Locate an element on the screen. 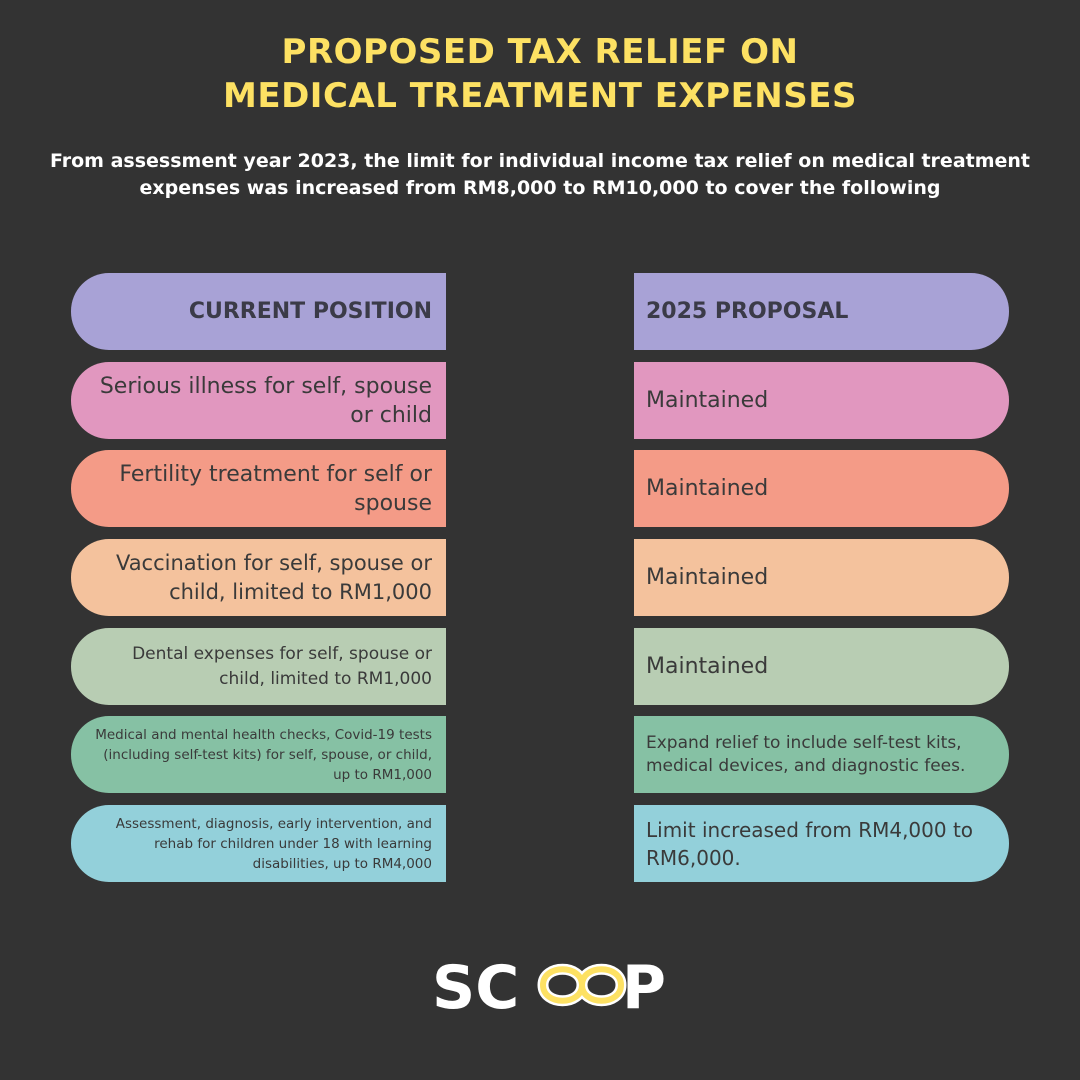 The image size is (1080, 1080). row-4-proposal: Maintained is located at coordinates (821, 666).